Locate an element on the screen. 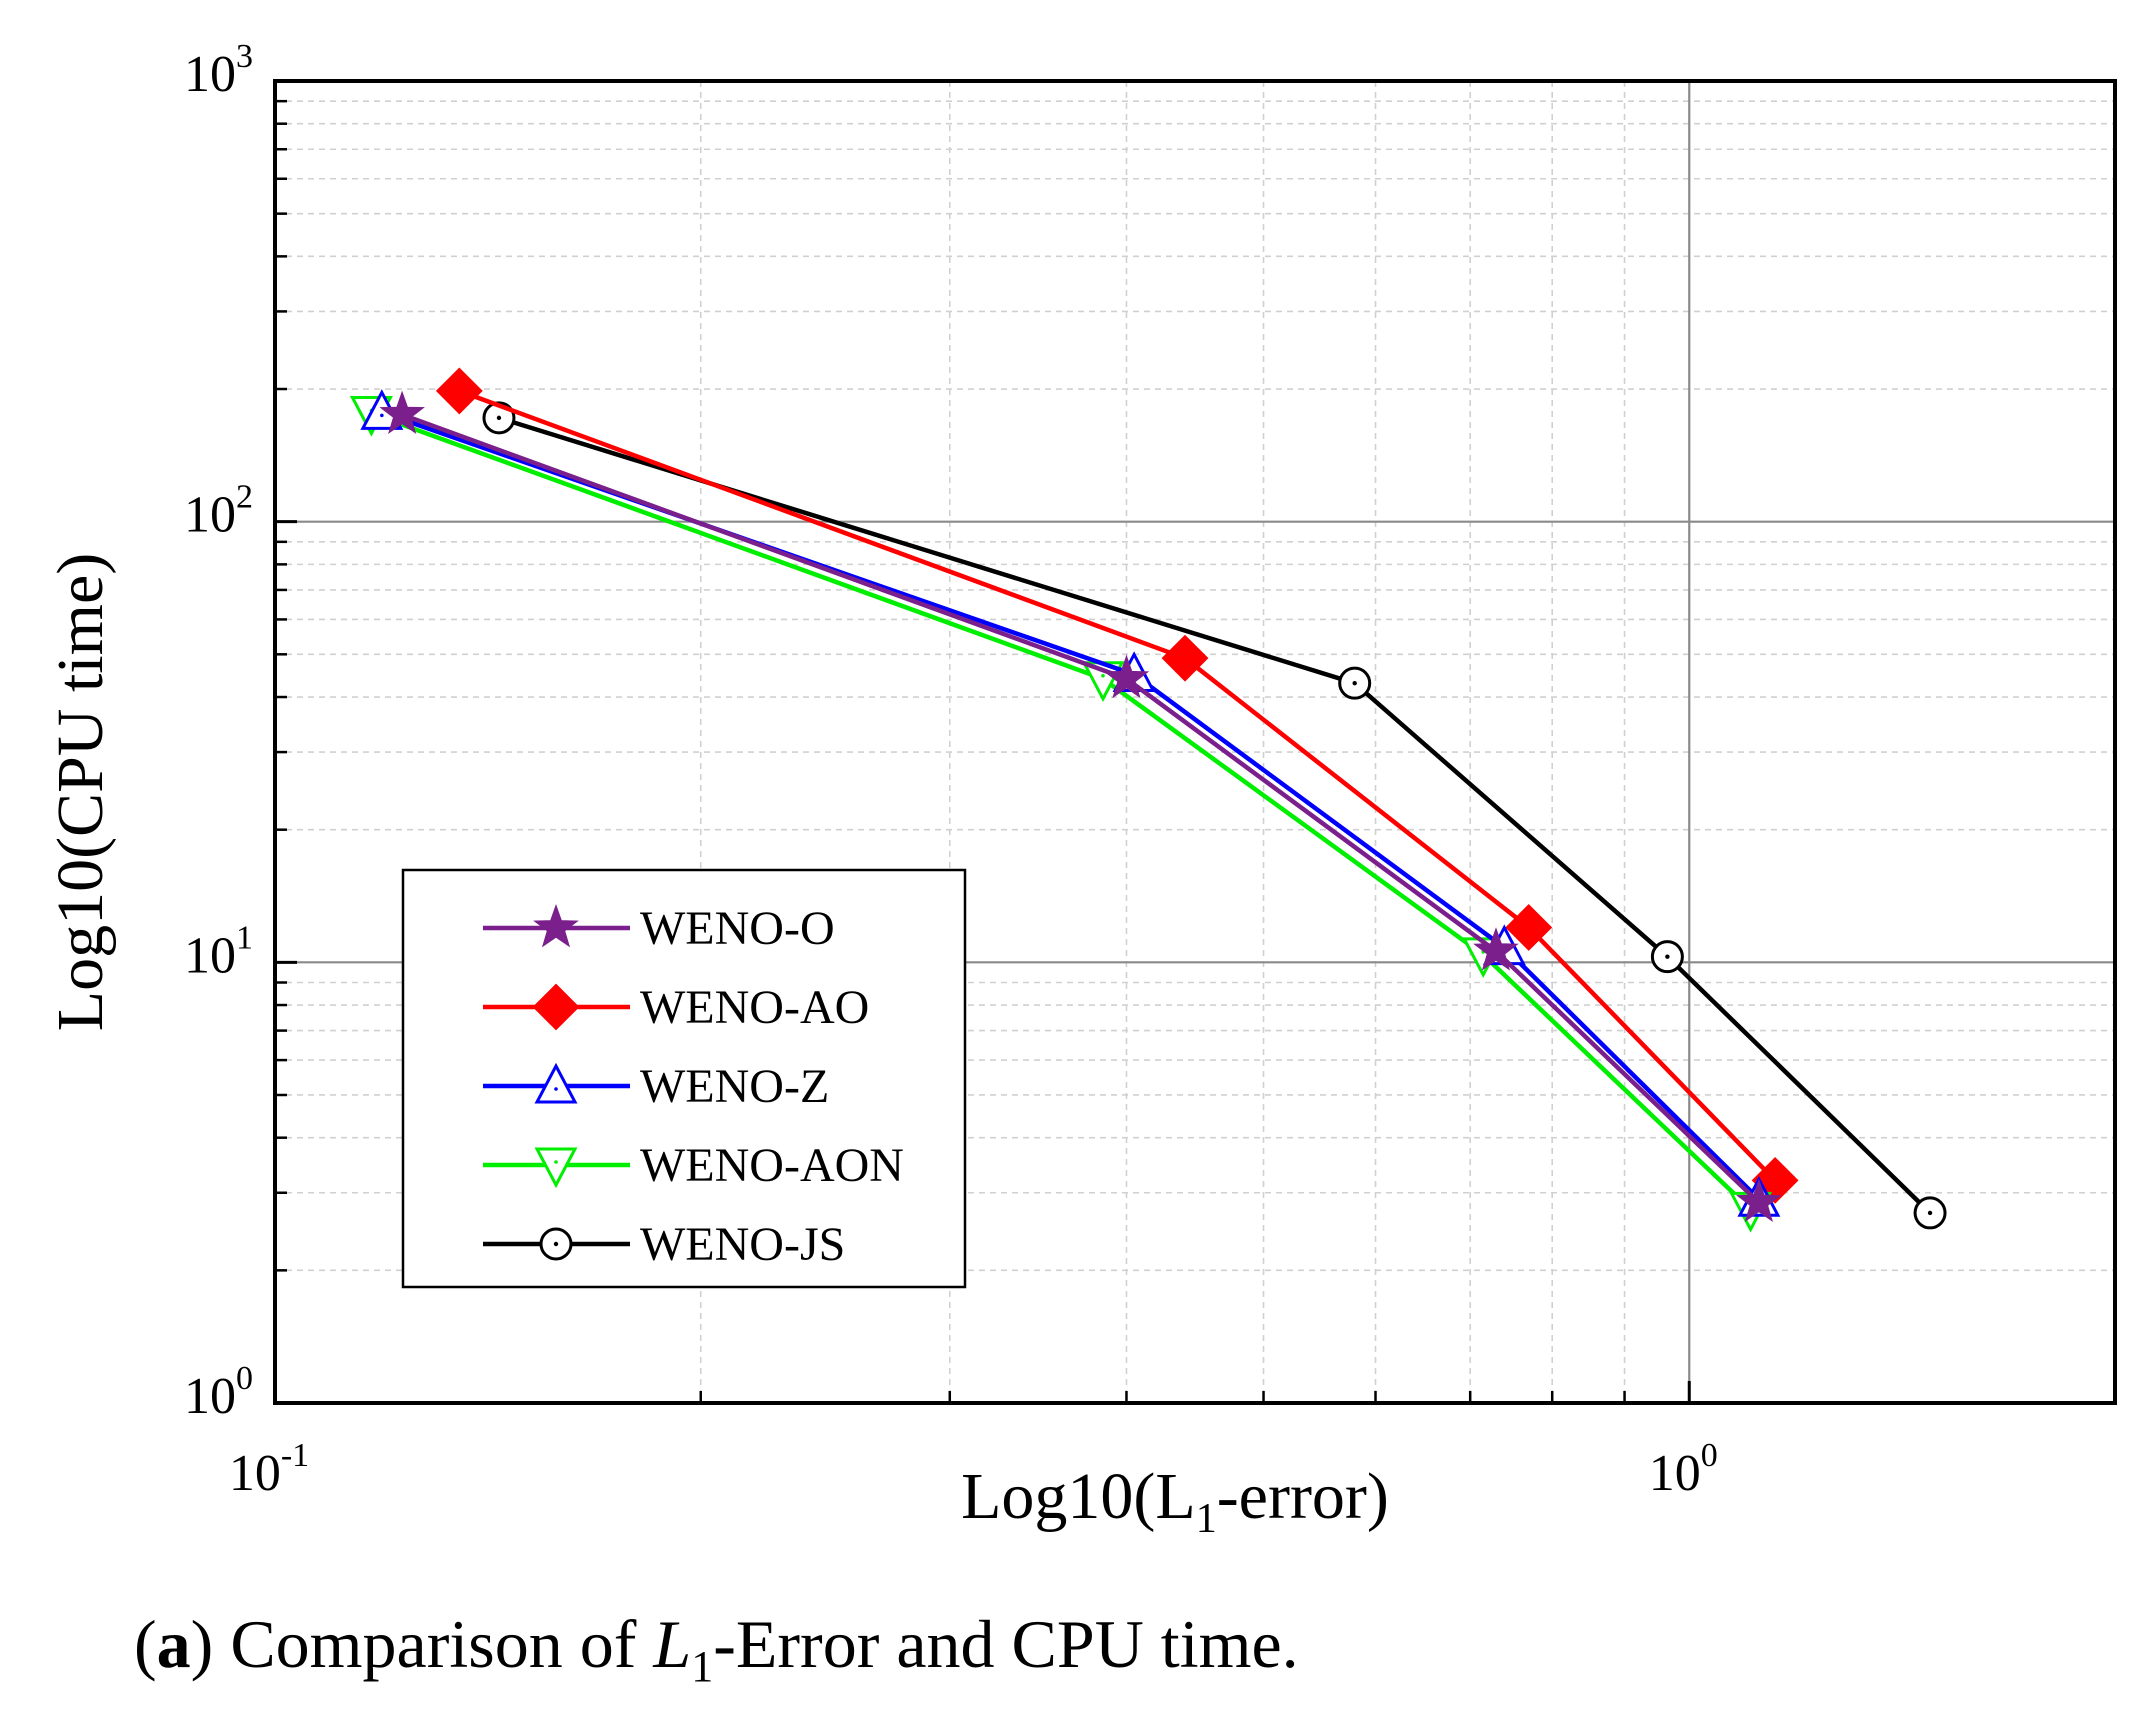  legend-item-weno-ao: WENO-AO is located at coordinates (676, 1007).